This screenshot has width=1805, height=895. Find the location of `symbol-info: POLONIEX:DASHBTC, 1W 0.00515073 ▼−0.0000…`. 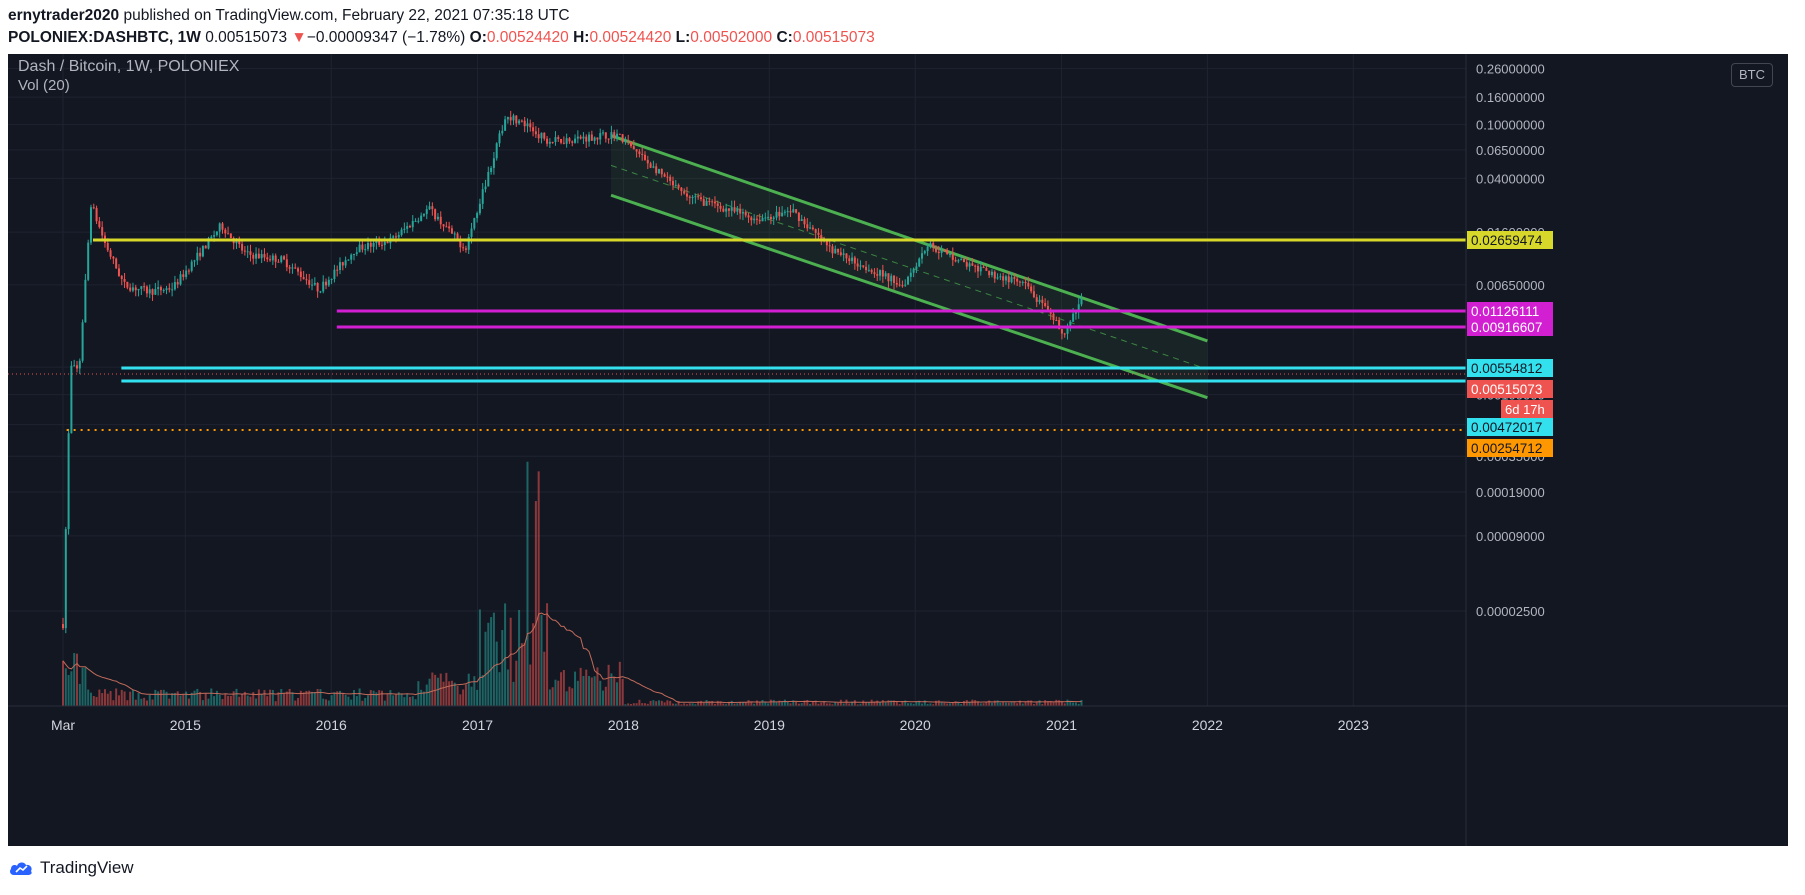

symbol-info: POLONIEX:DASHBTC, 1W 0.00515073 ▼−0.0000… is located at coordinates (441, 38).